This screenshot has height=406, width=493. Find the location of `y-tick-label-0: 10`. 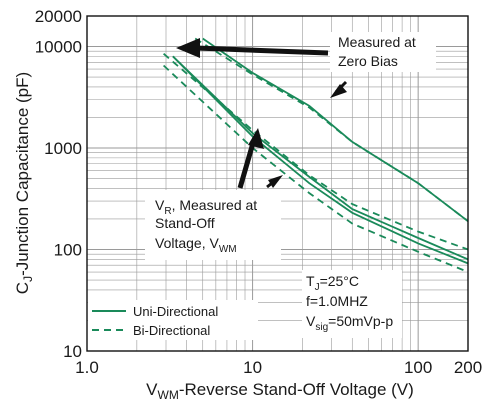

y-tick-label-0: 10 is located at coordinates (72, 351).